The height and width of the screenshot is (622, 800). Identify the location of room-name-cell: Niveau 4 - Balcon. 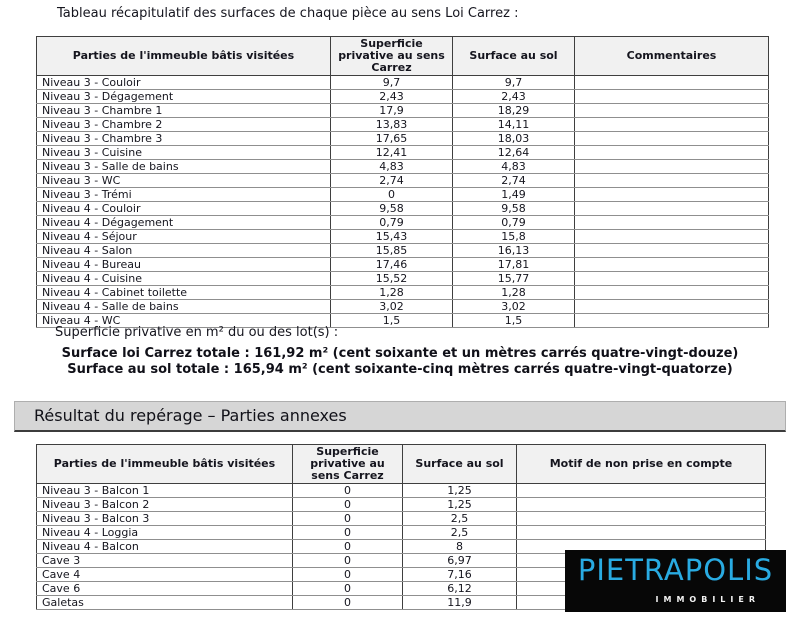
(164, 546).